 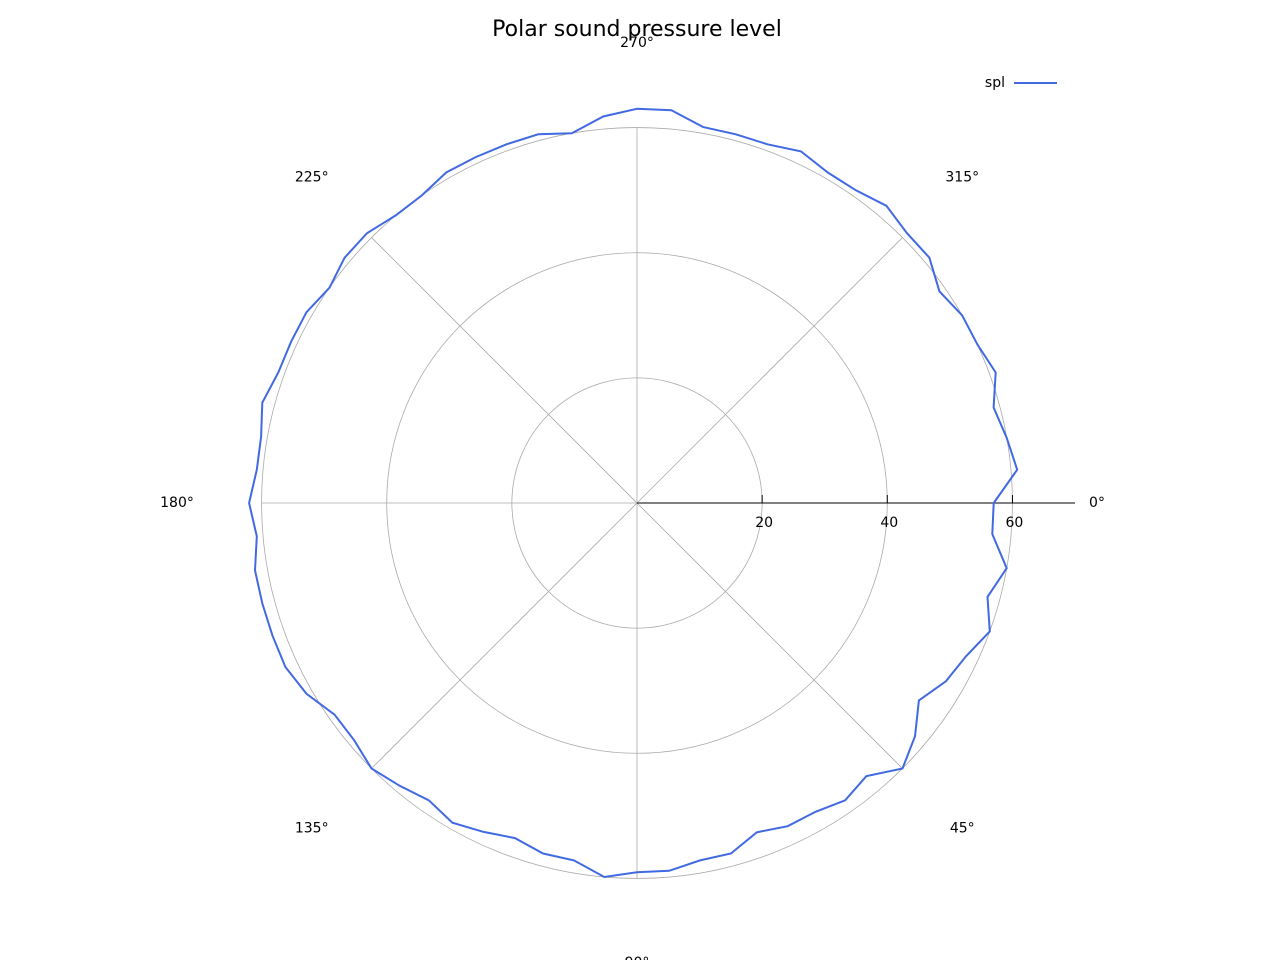 What do you see at coordinates (1015, 523) in the screenshot?
I see `r-tick-label: 60` at bounding box center [1015, 523].